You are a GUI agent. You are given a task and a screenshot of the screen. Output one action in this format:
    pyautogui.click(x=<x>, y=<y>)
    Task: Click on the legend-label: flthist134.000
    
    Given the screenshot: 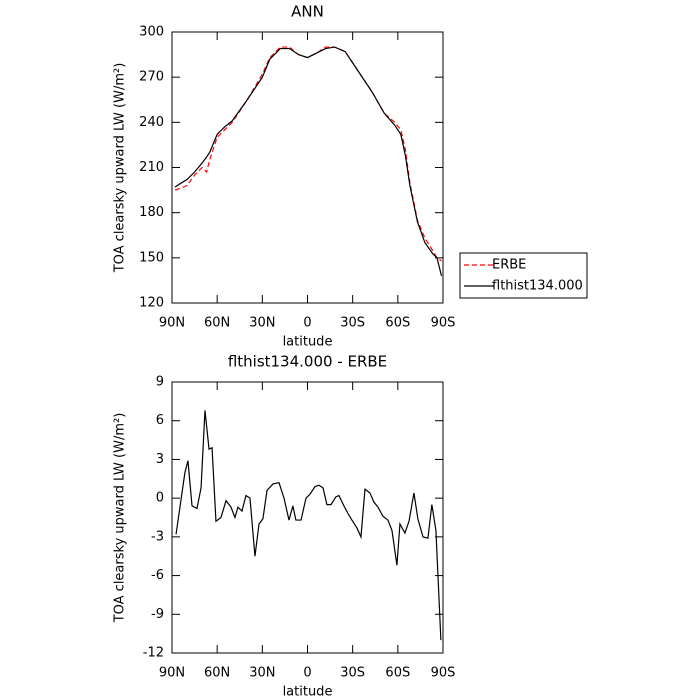 What is the action you would take?
    pyautogui.click(x=537, y=286)
    